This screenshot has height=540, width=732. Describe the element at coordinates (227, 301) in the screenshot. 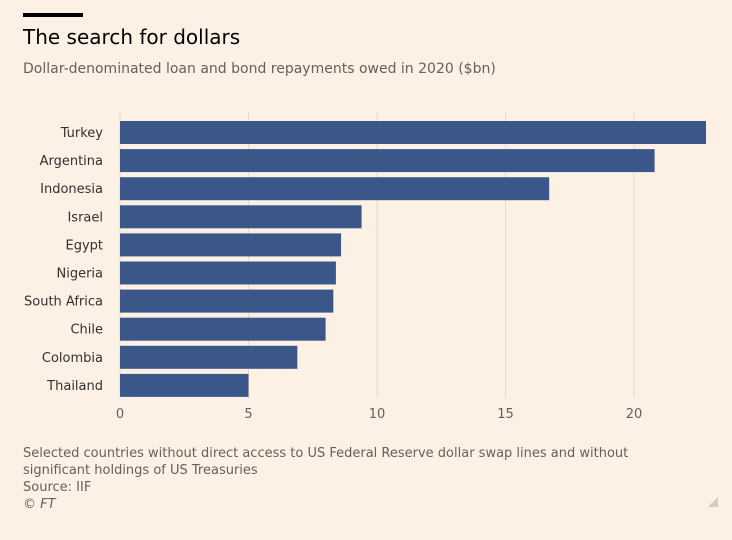

I see `bar-south-africa` at that location.